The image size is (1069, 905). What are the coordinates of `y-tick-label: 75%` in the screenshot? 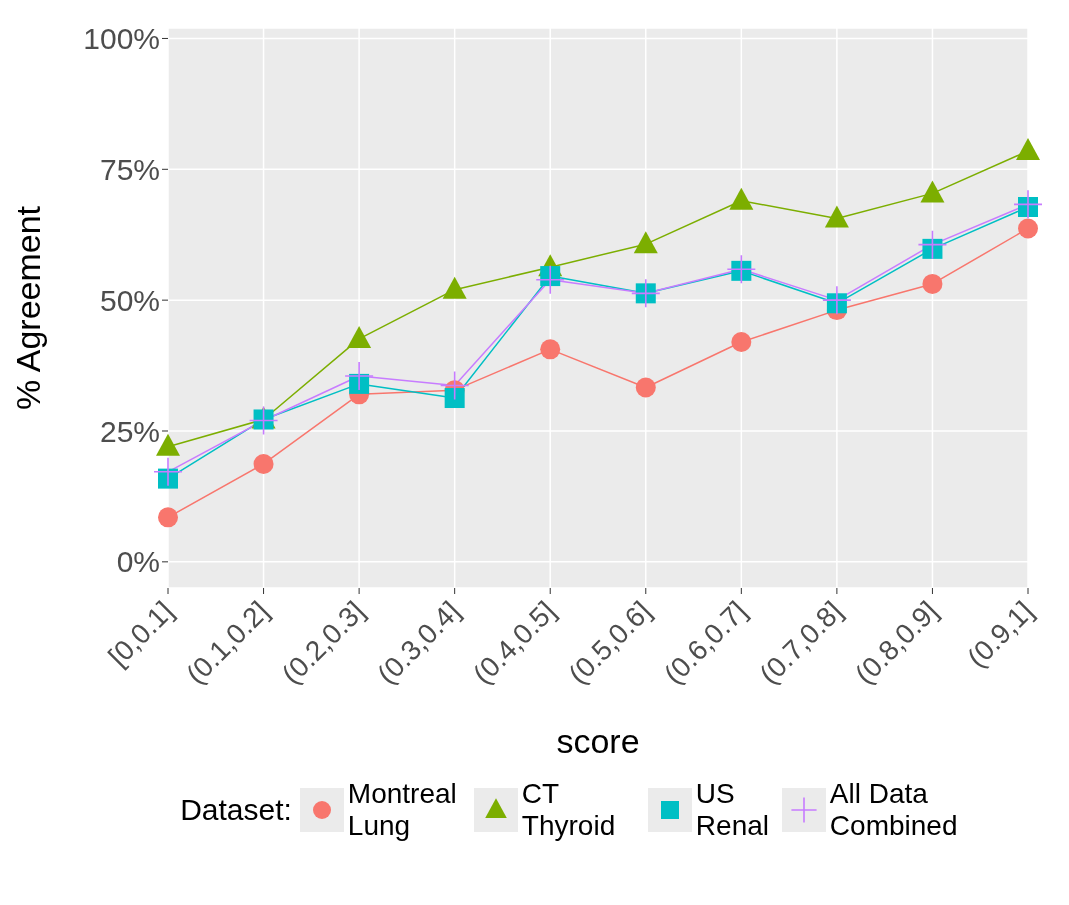 It's located at (129, 169).